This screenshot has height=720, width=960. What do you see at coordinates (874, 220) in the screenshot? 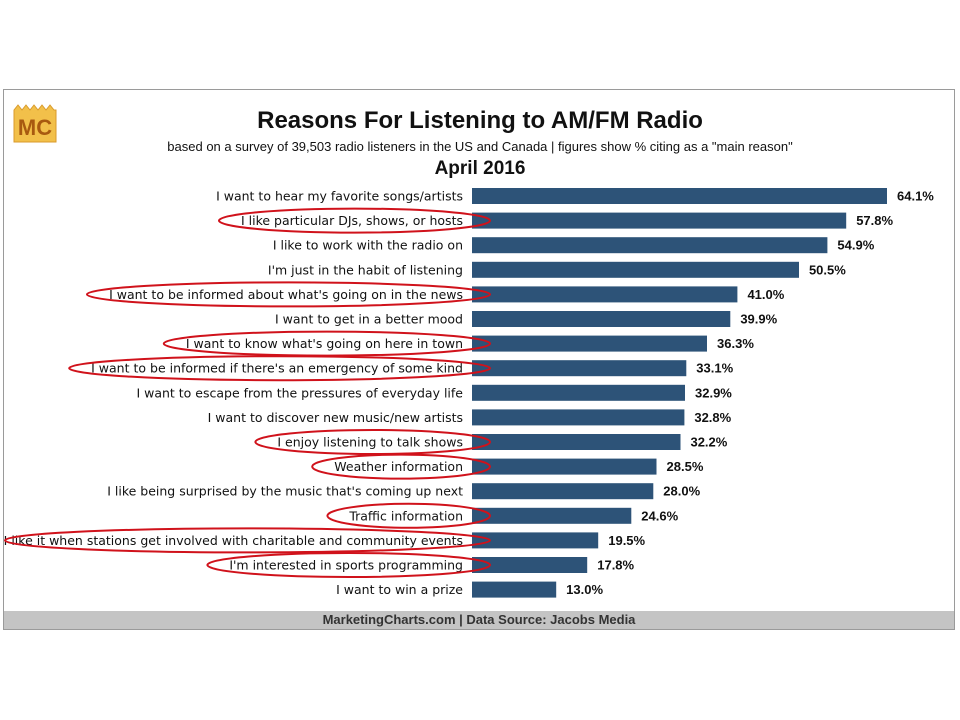
I see `value-label: 57.8%` at bounding box center [874, 220].